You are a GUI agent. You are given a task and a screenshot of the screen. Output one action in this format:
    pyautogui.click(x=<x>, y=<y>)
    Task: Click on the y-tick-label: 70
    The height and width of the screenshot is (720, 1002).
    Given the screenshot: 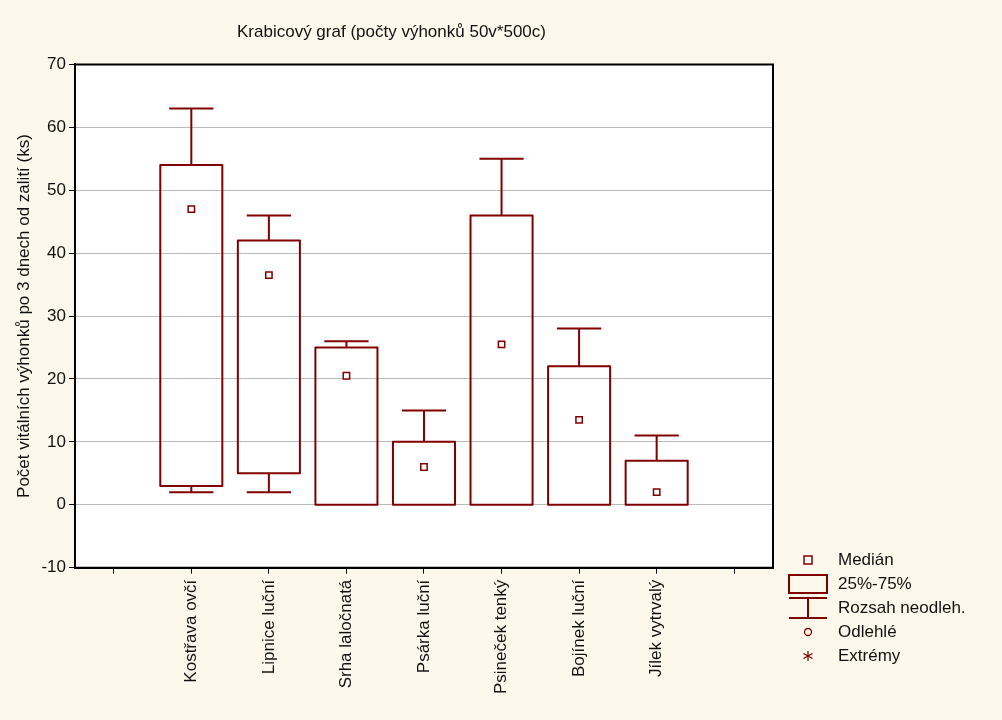 What is the action you would take?
    pyautogui.click(x=56, y=64)
    